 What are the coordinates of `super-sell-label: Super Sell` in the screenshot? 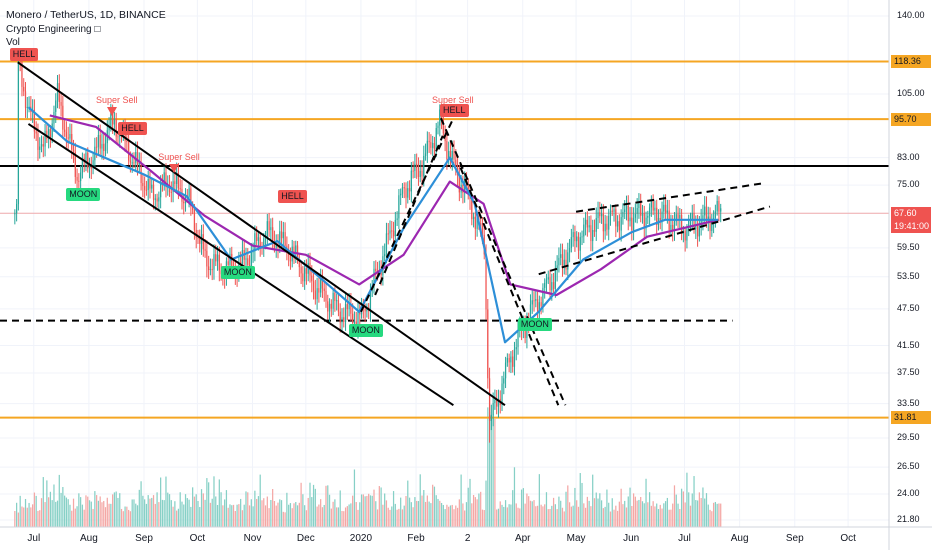 It's located at (453, 100).